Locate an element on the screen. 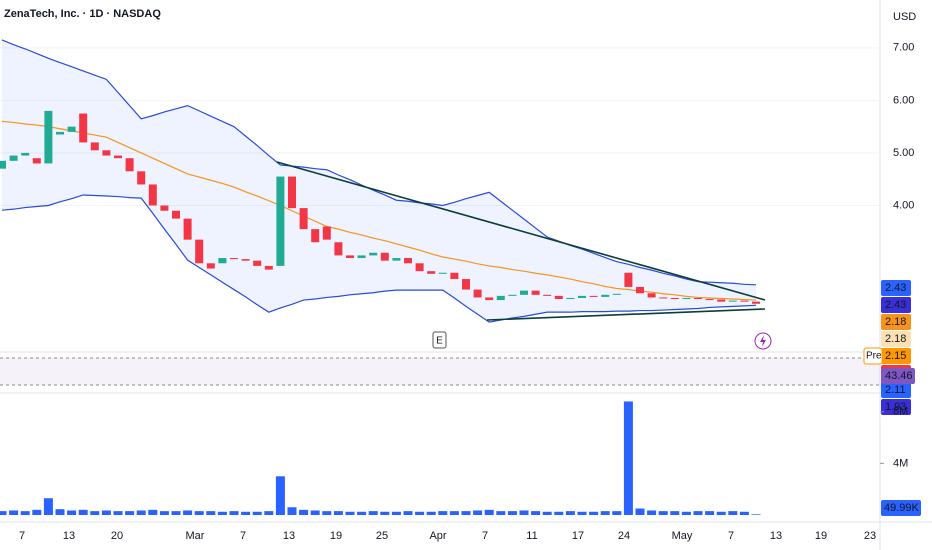 The image size is (932, 550). y-tick-label: 5.00 is located at coordinates (903, 153).